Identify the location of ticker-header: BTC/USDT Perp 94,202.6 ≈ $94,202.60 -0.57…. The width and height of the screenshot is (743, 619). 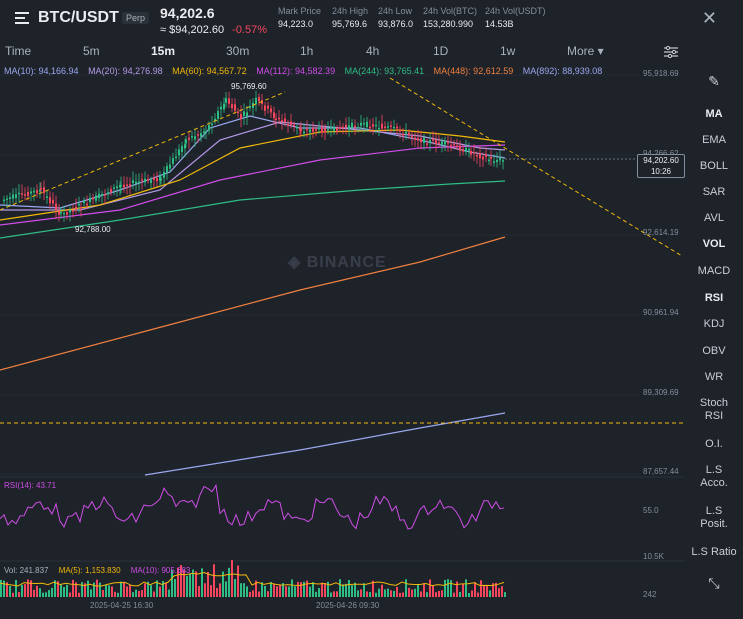
(371, 20).